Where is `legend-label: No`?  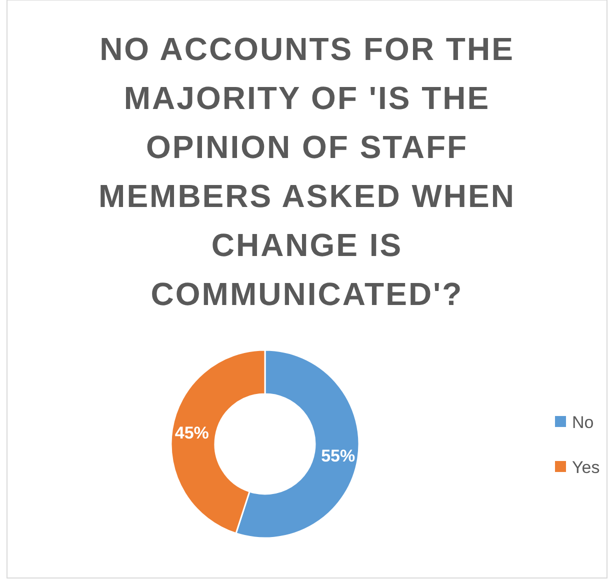 legend-label: No is located at coordinates (583, 422).